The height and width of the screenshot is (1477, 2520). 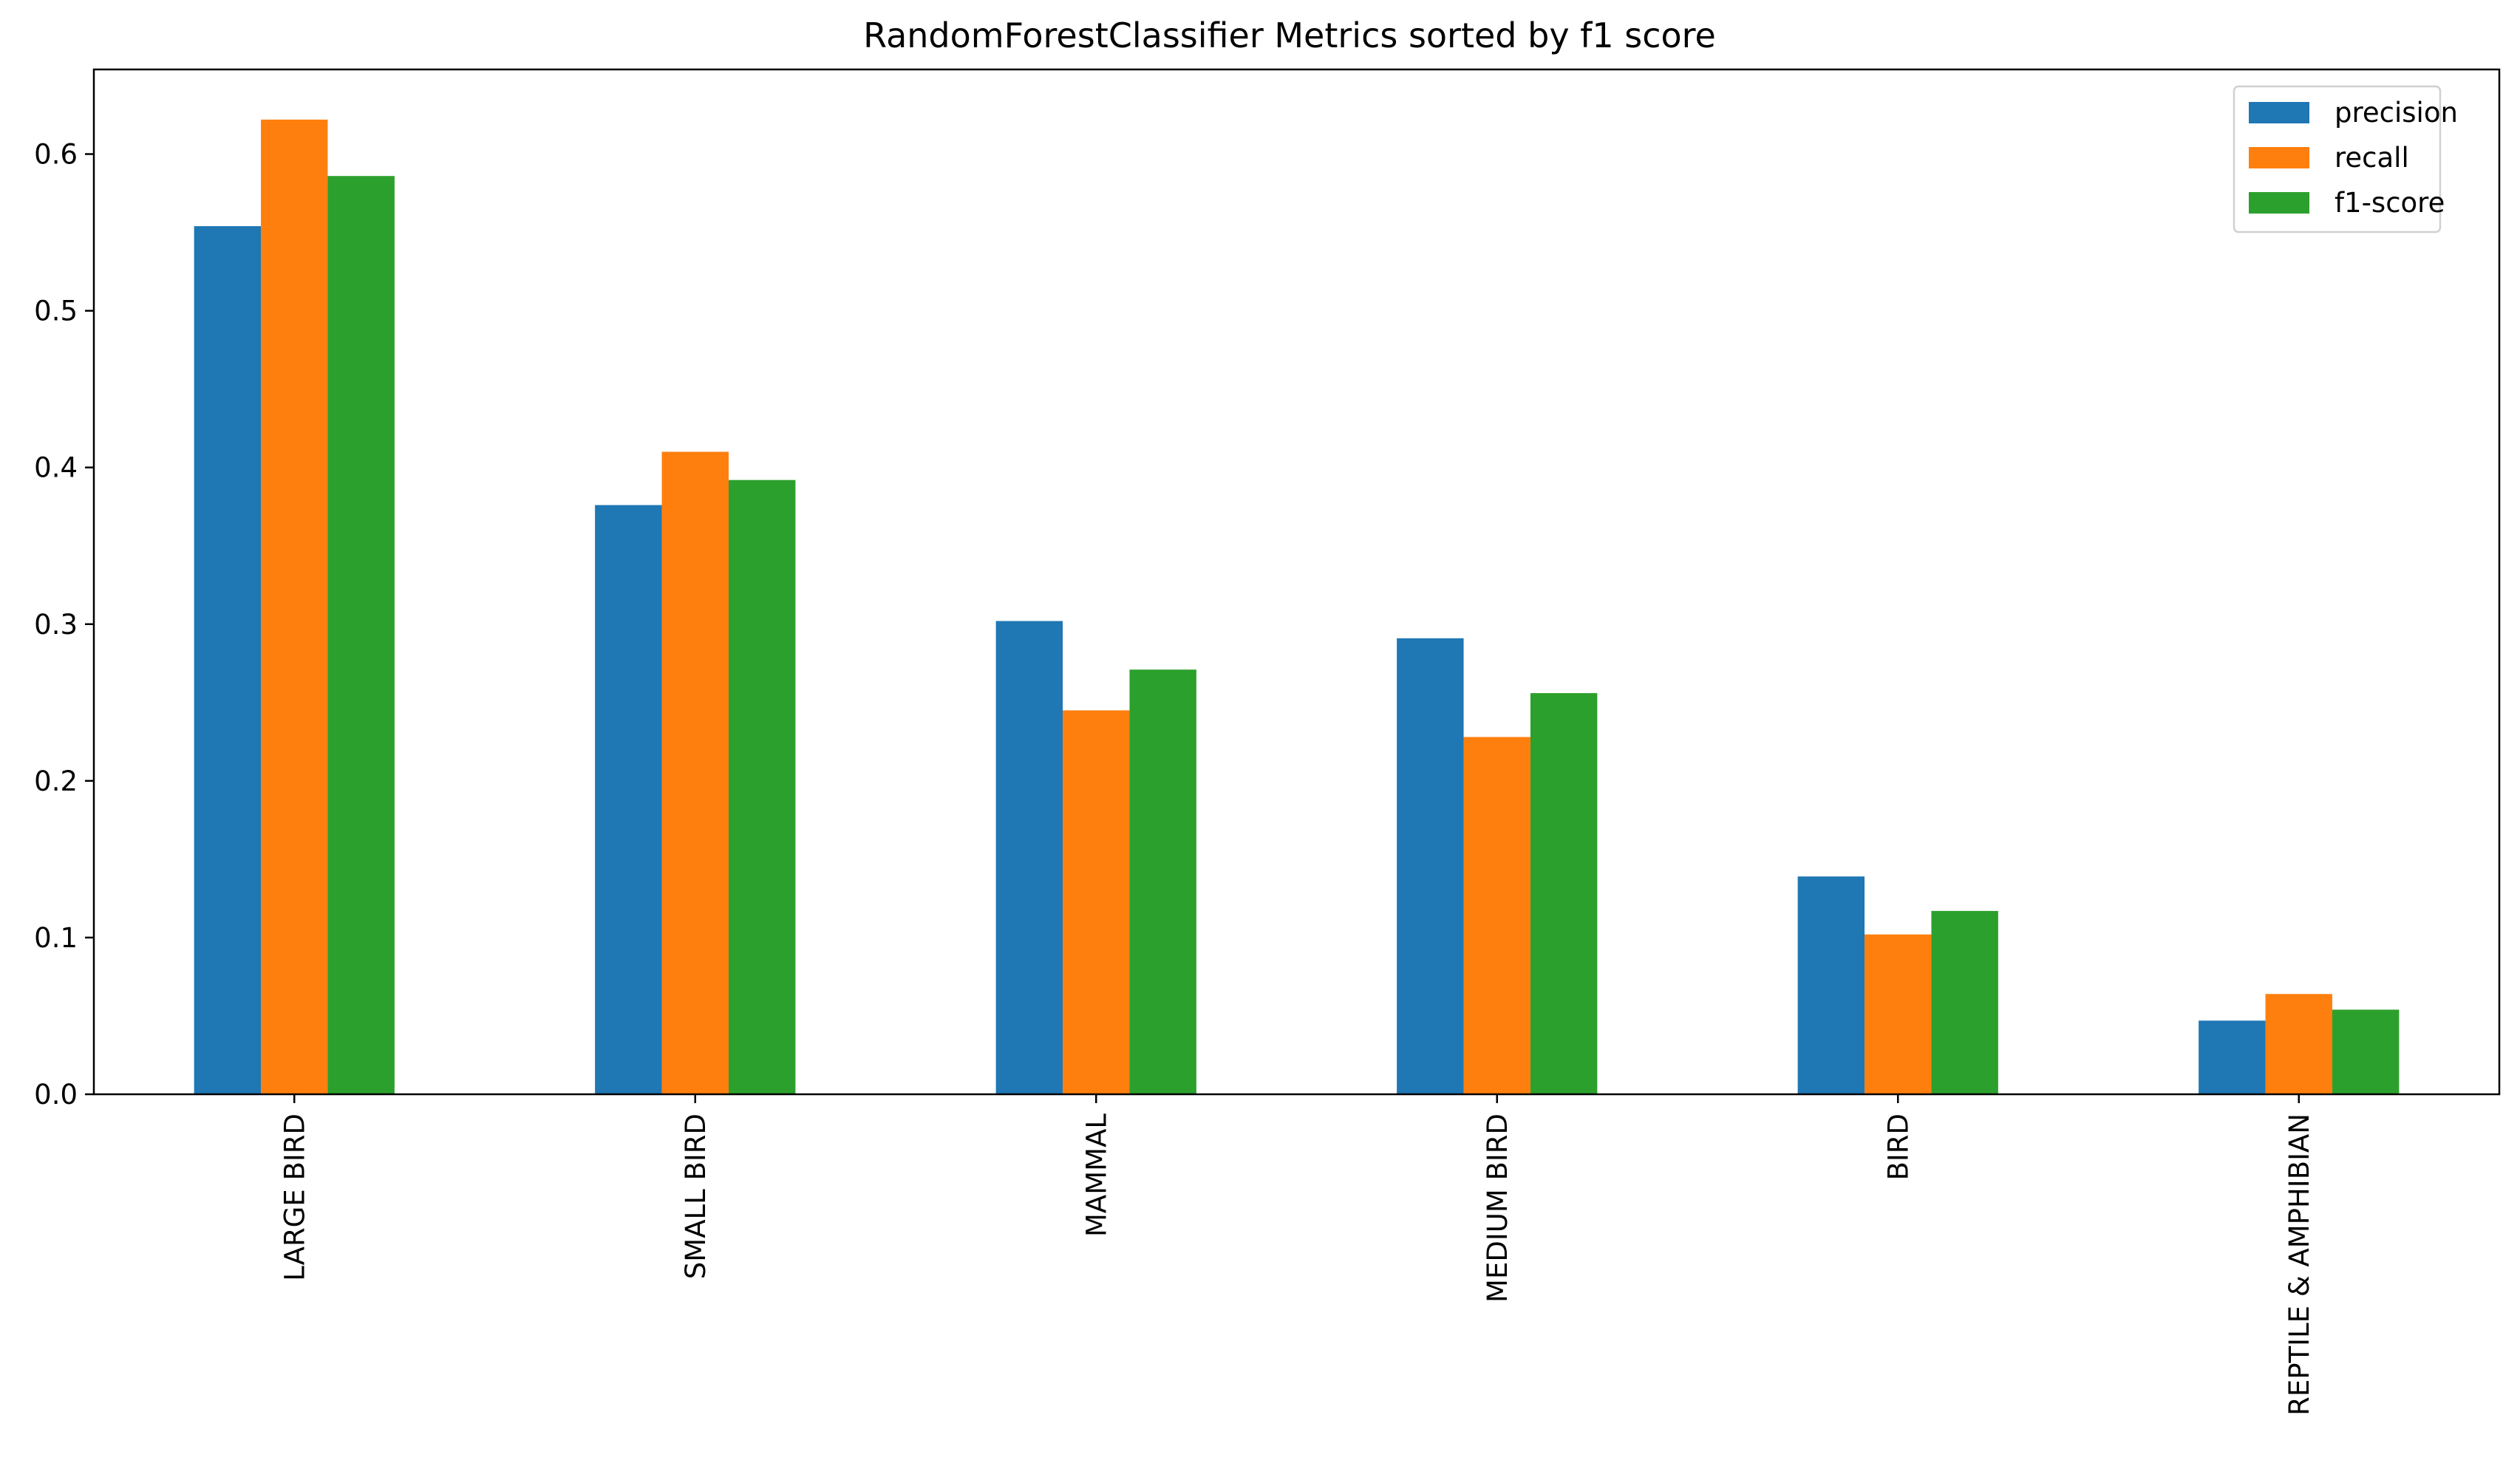 What do you see at coordinates (2279, 157) in the screenshot?
I see `legend-swatch-recall` at bounding box center [2279, 157].